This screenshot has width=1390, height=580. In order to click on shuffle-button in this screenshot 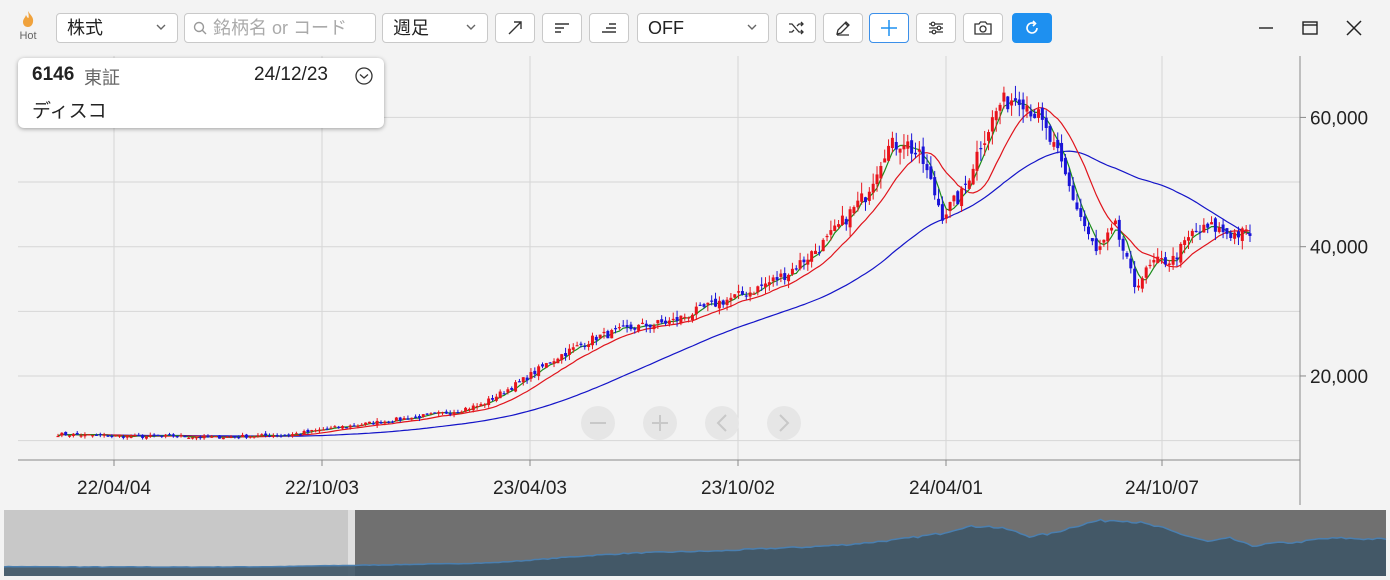, I will do `click(796, 28)`.